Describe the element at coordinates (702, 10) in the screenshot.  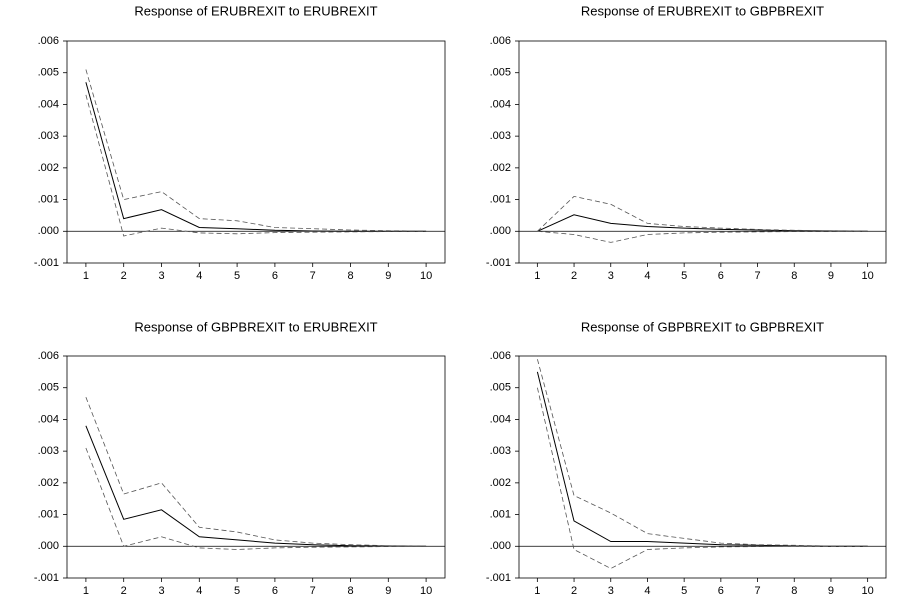
I see `chart-title: Response of ERUBREXIT to GBPBREXIT` at that location.